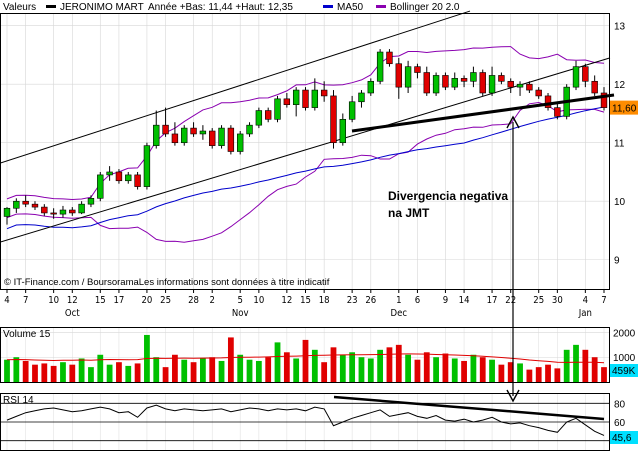 The image size is (638, 453). Describe the element at coordinates (624, 107) in the screenshot. I see `last-price-box` at that location.